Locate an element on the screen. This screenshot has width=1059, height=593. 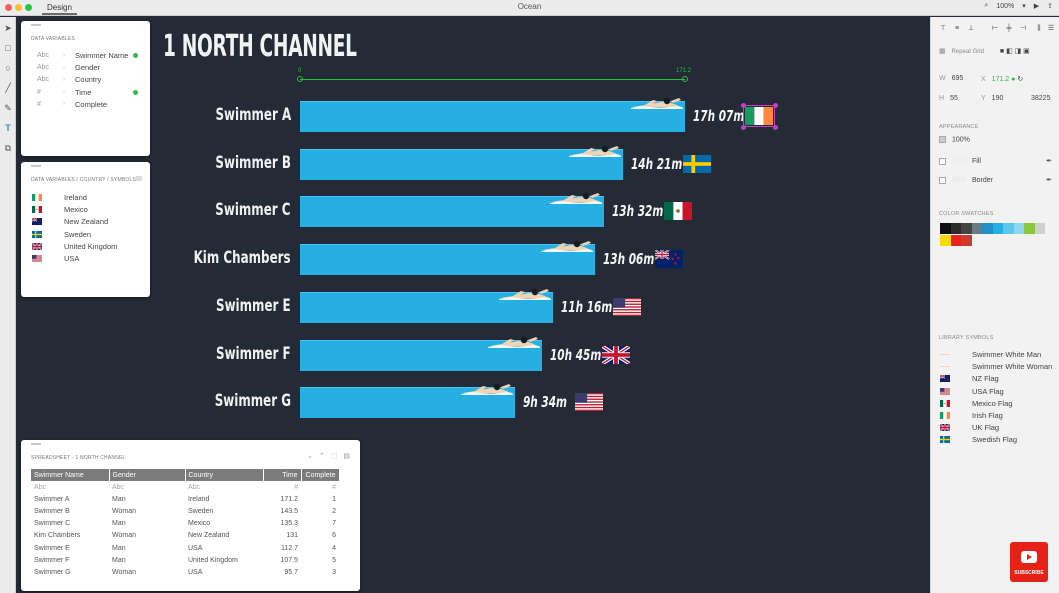
country-symbol-row: Ireland is located at coordinates (59, 197).